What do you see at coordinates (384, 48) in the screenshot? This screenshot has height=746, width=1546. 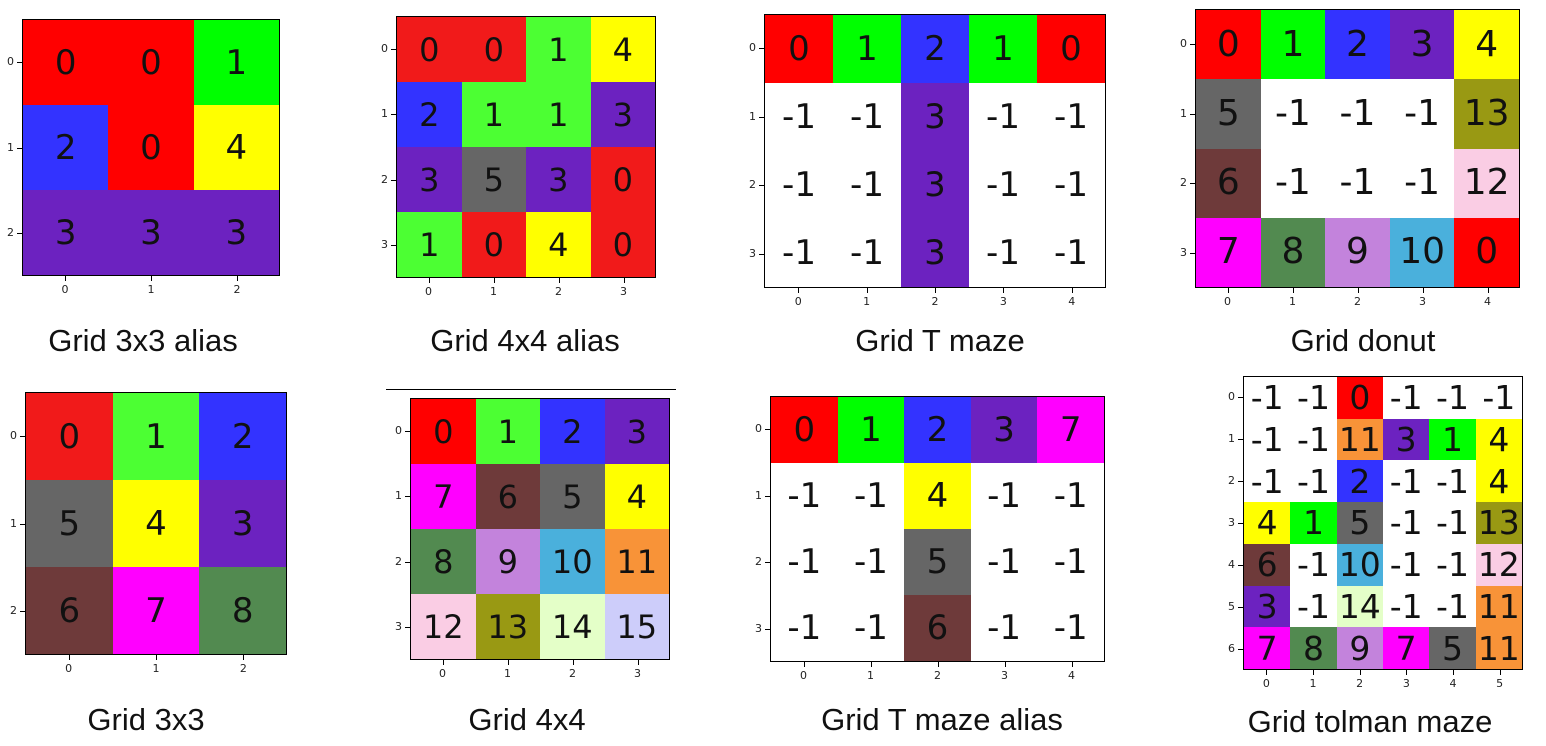 I see `y-tick-label: 0` at bounding box center [384, 48].